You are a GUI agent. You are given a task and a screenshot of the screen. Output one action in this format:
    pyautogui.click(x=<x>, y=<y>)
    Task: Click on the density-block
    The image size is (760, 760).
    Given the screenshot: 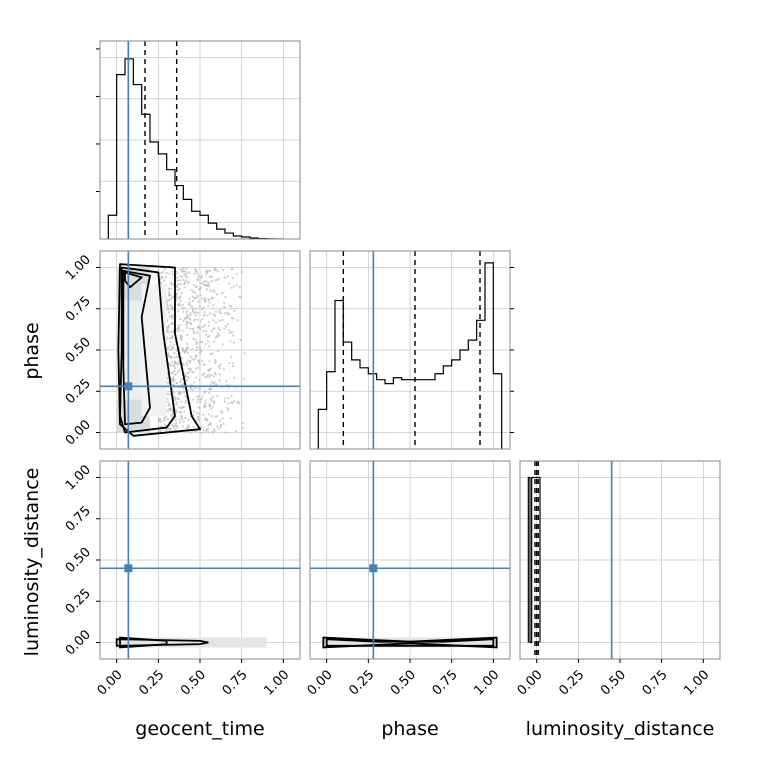 What is the action you would take?
    pyautogui.click(x=191, y=642)
    